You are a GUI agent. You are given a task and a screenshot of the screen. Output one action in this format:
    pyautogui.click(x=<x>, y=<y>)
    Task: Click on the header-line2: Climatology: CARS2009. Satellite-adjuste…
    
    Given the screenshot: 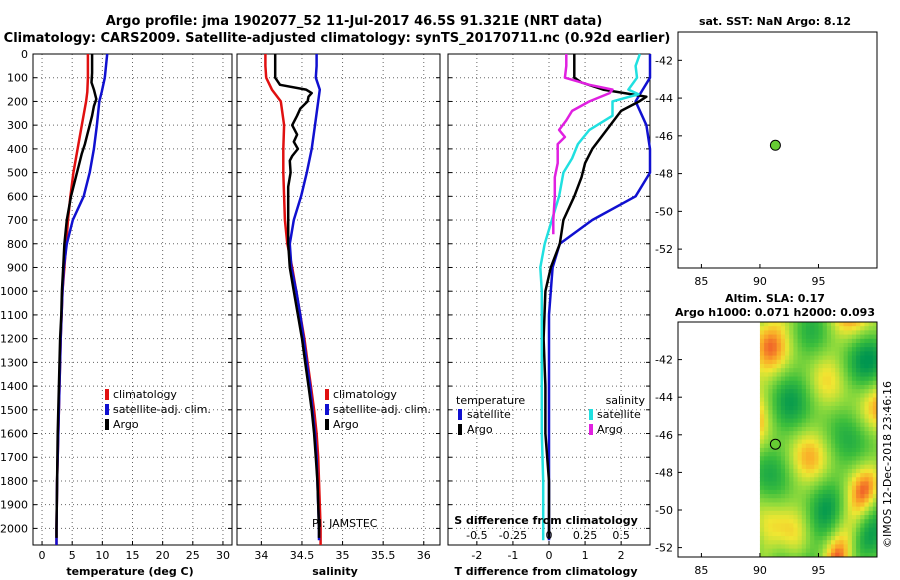 What is the action you would take?
    pyautogui.click(x=337, y=38)
    